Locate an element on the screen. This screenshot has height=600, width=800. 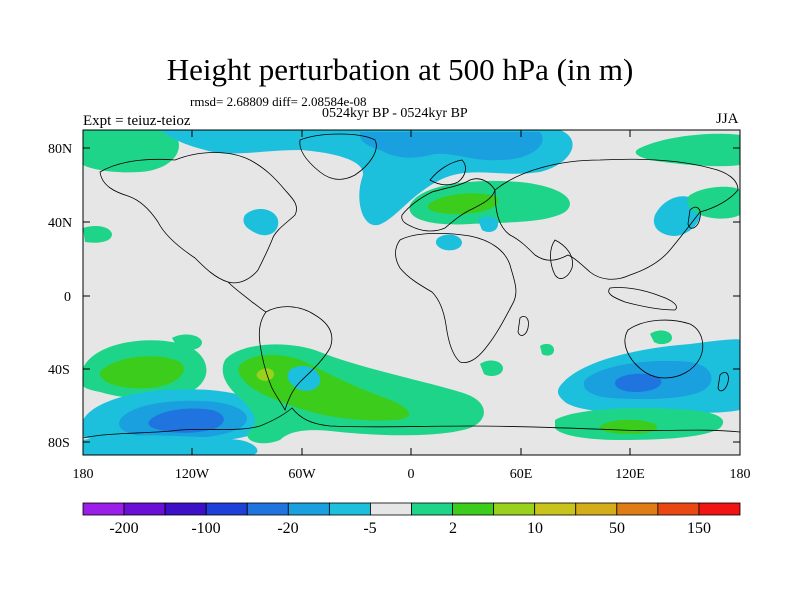
lon-label-120w: 120W is located at coordinates (192, 474).